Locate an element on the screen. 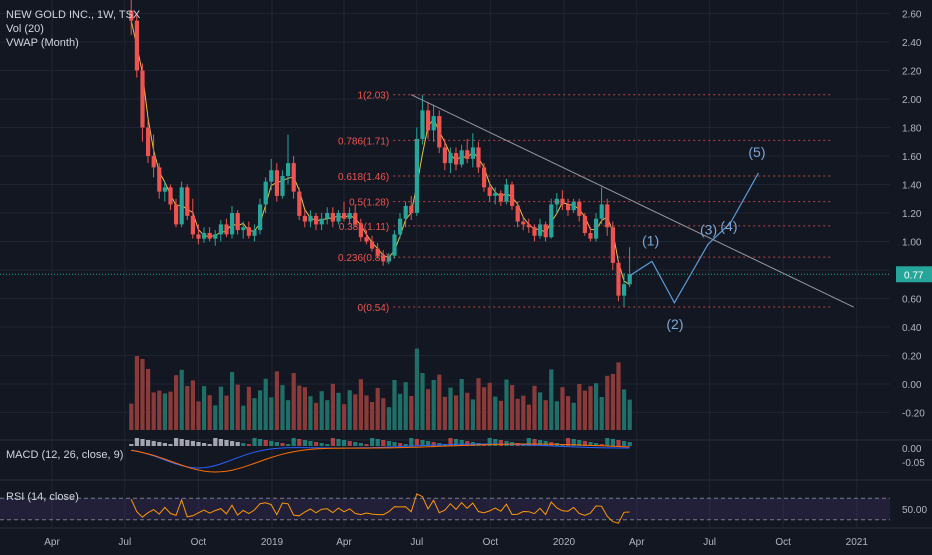  elliott-wave-label: (3) is located at coordinates (708, 229).